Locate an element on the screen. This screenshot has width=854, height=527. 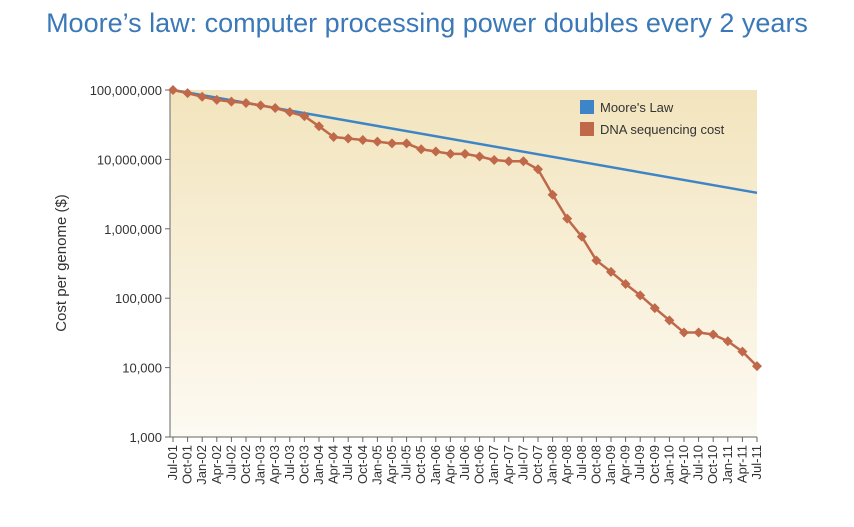
x-tick-label: Oct-09 is located at coordinates (654, 464).